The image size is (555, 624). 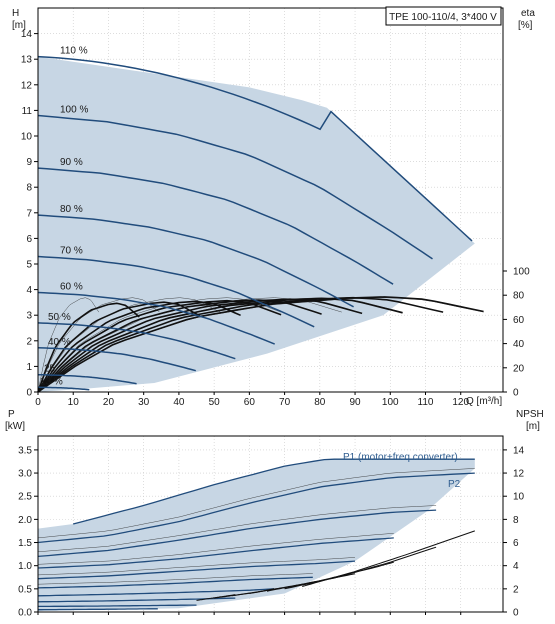 What do you see at coordinates (27, 85) in the screenshot?
I see `head-ytick-12: 12` at bounding box center [27, 85].